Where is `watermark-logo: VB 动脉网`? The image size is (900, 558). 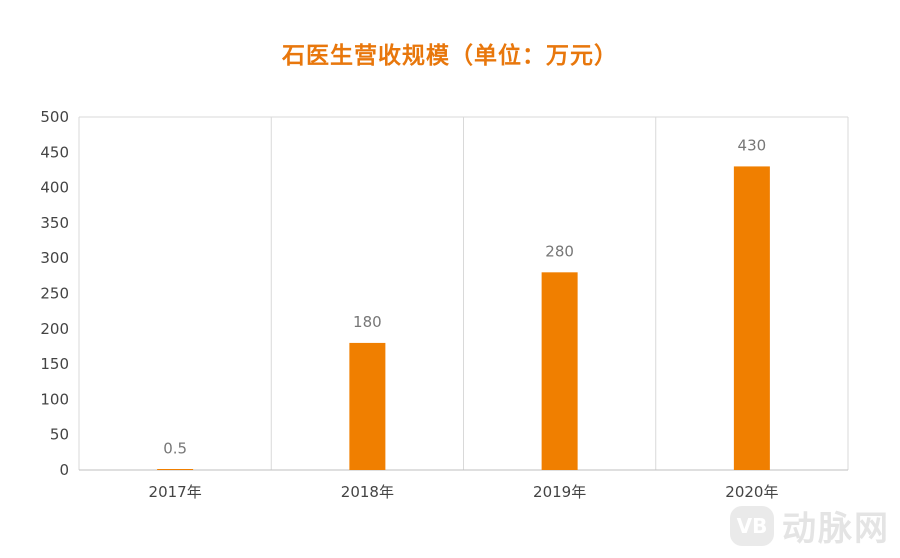
watermark-logo: VB 动脉网 is located at coordinates (810, 525).